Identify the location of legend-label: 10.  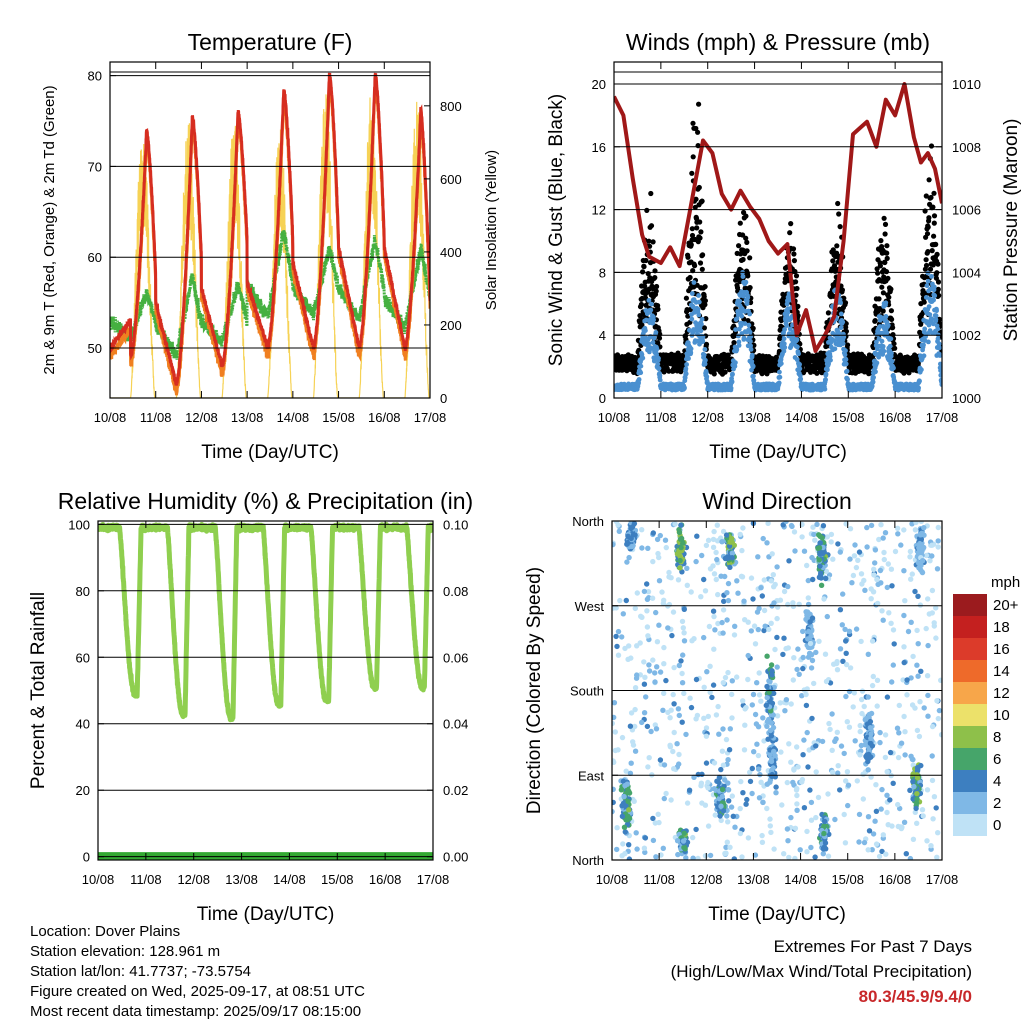
(1001, 715).